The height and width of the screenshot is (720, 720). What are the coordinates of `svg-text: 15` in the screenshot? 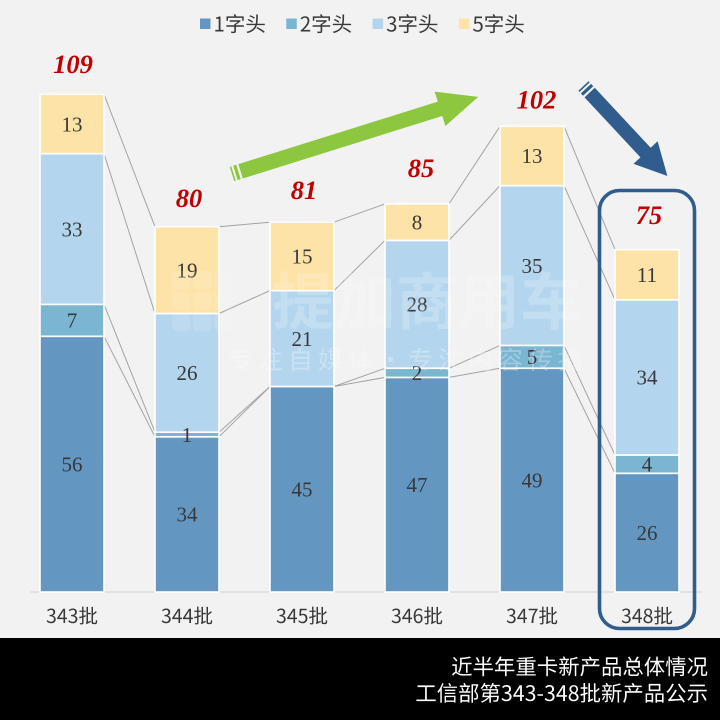 It's located at (302, 257).